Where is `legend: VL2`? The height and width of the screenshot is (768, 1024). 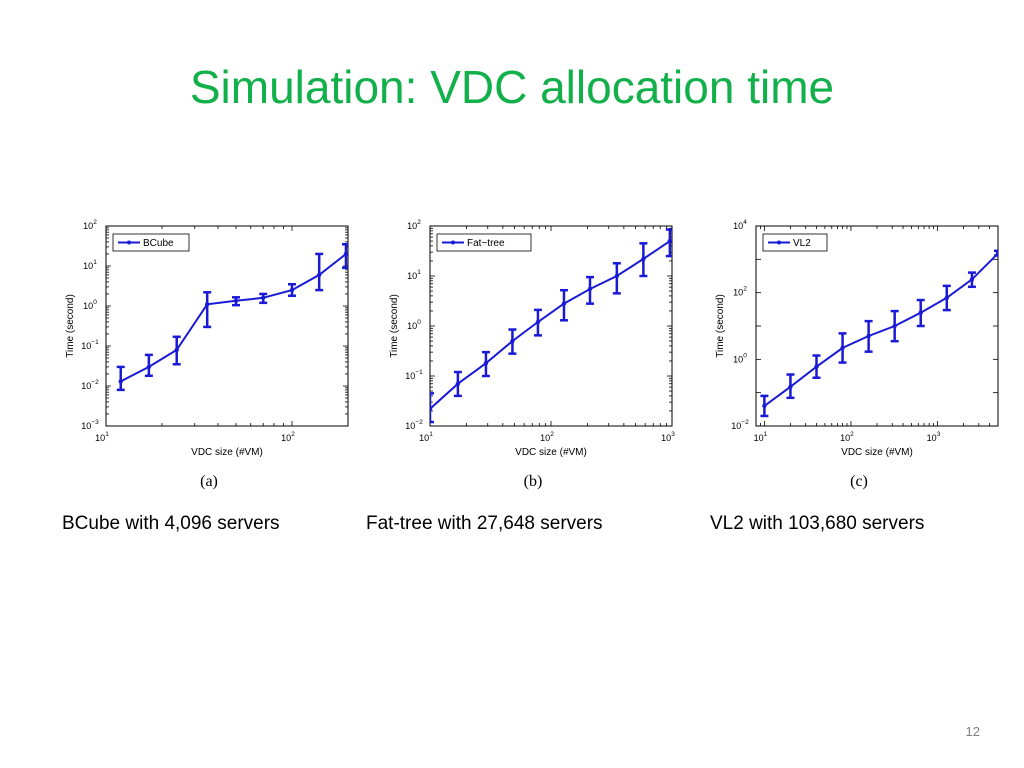 legend: VL2 is located at coordinates (795, 242).